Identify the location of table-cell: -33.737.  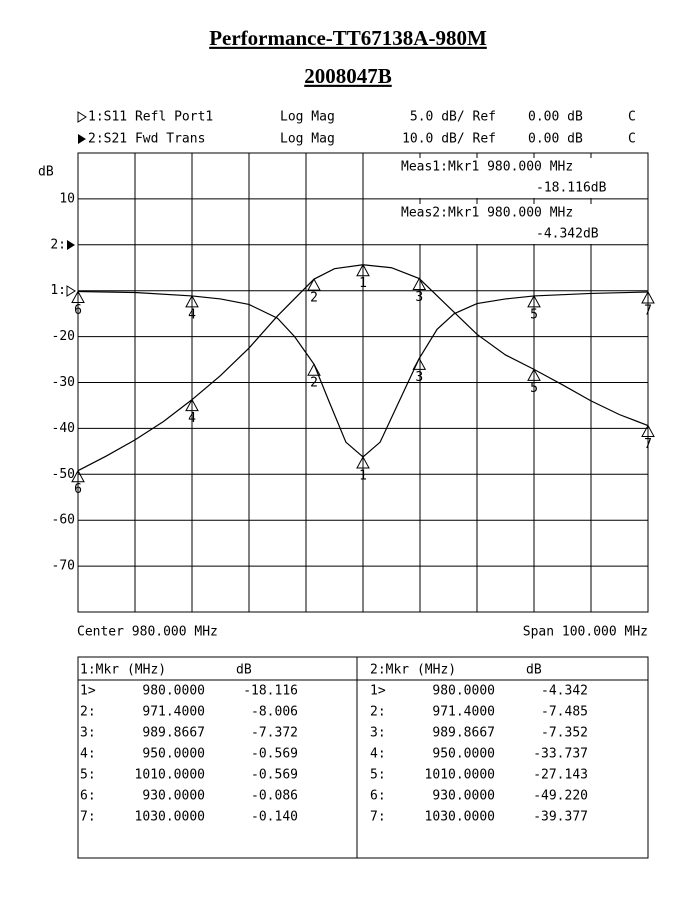
(560, 754).